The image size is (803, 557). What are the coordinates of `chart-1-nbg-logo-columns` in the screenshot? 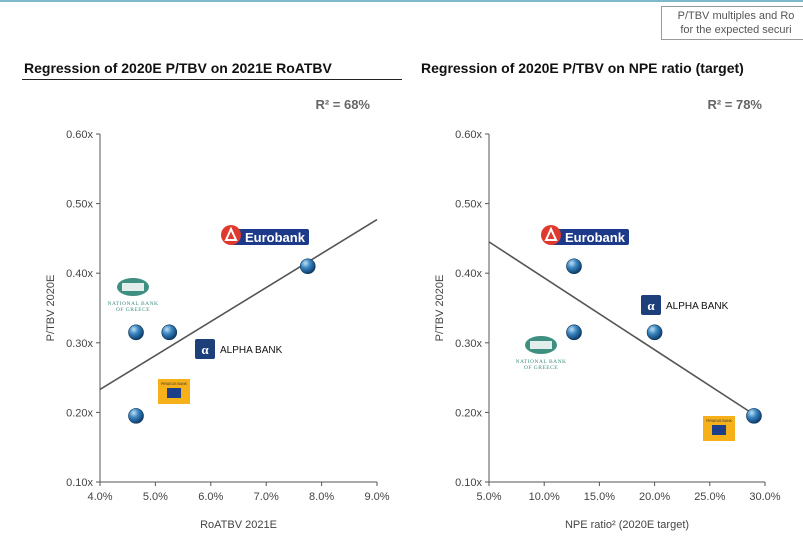 It's located at (133, 287).